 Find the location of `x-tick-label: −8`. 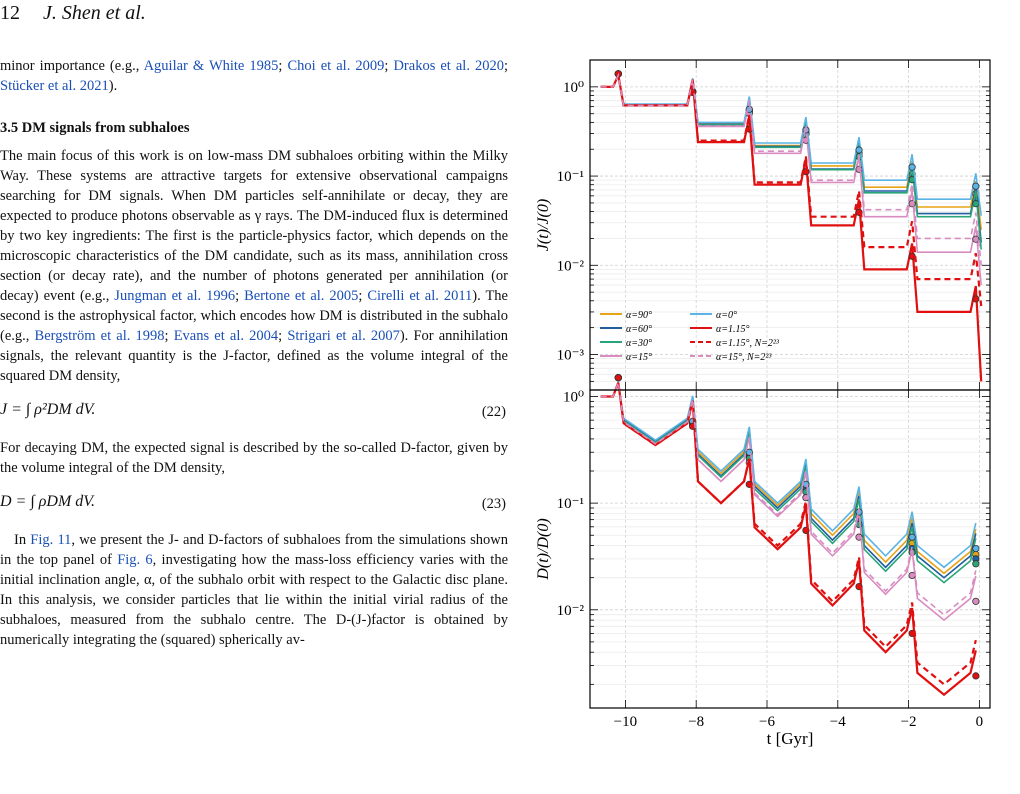

x-tick-label: −8 is located at coordinates (696, 722).